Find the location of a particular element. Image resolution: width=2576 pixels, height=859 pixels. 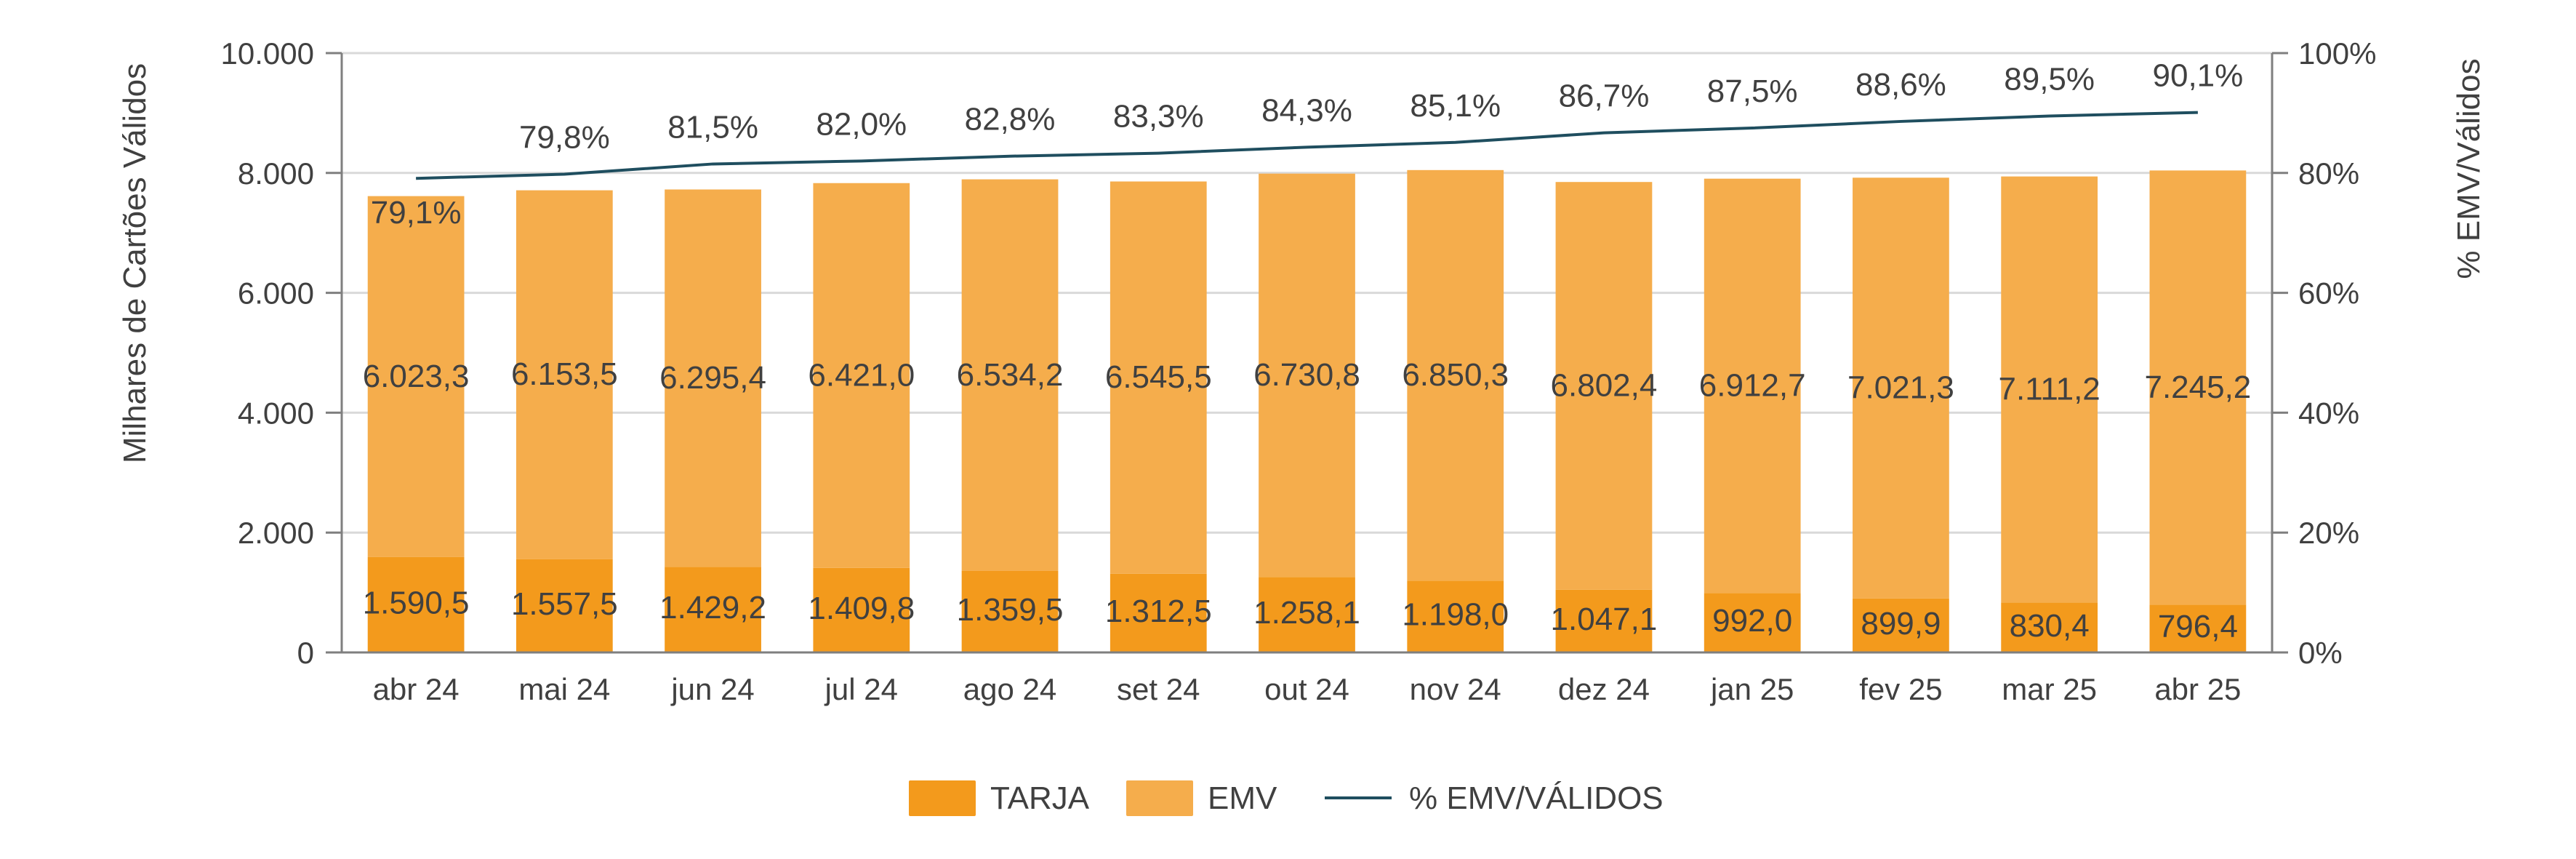

legend: TARJA EMV % EMV/VÁLIDOS is located at coordinates (1286, 798).